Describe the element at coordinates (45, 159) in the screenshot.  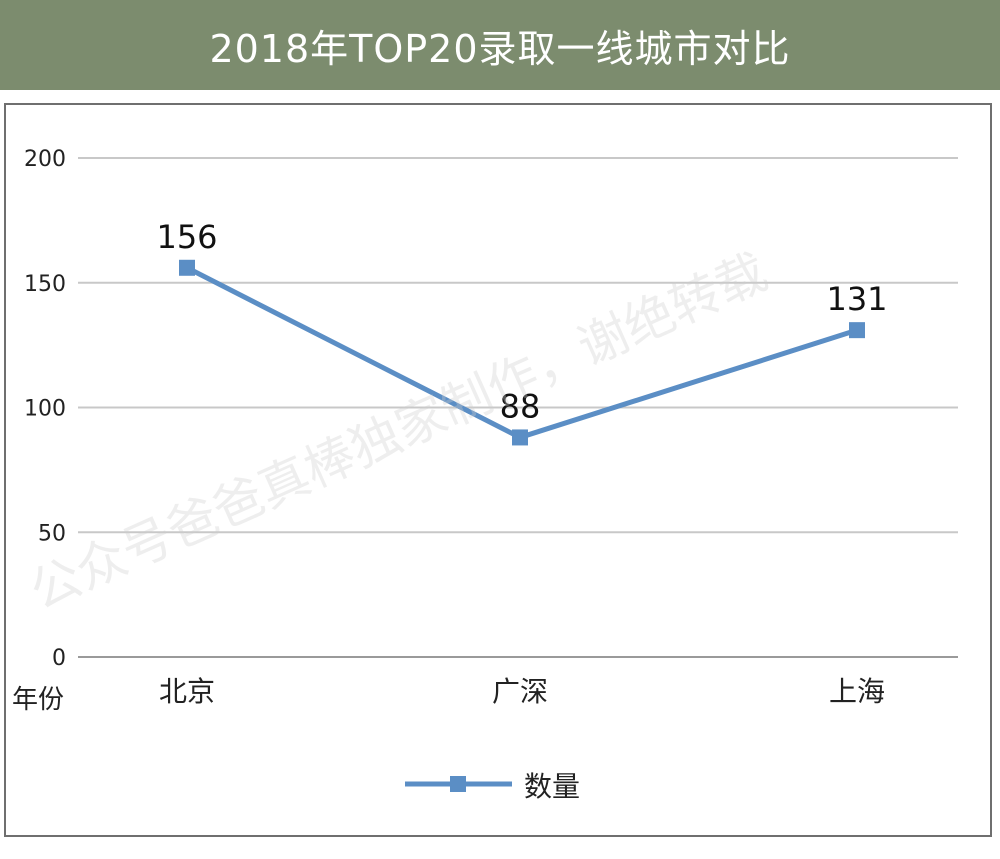
I see `y-tick-label-200: 200` at that location.